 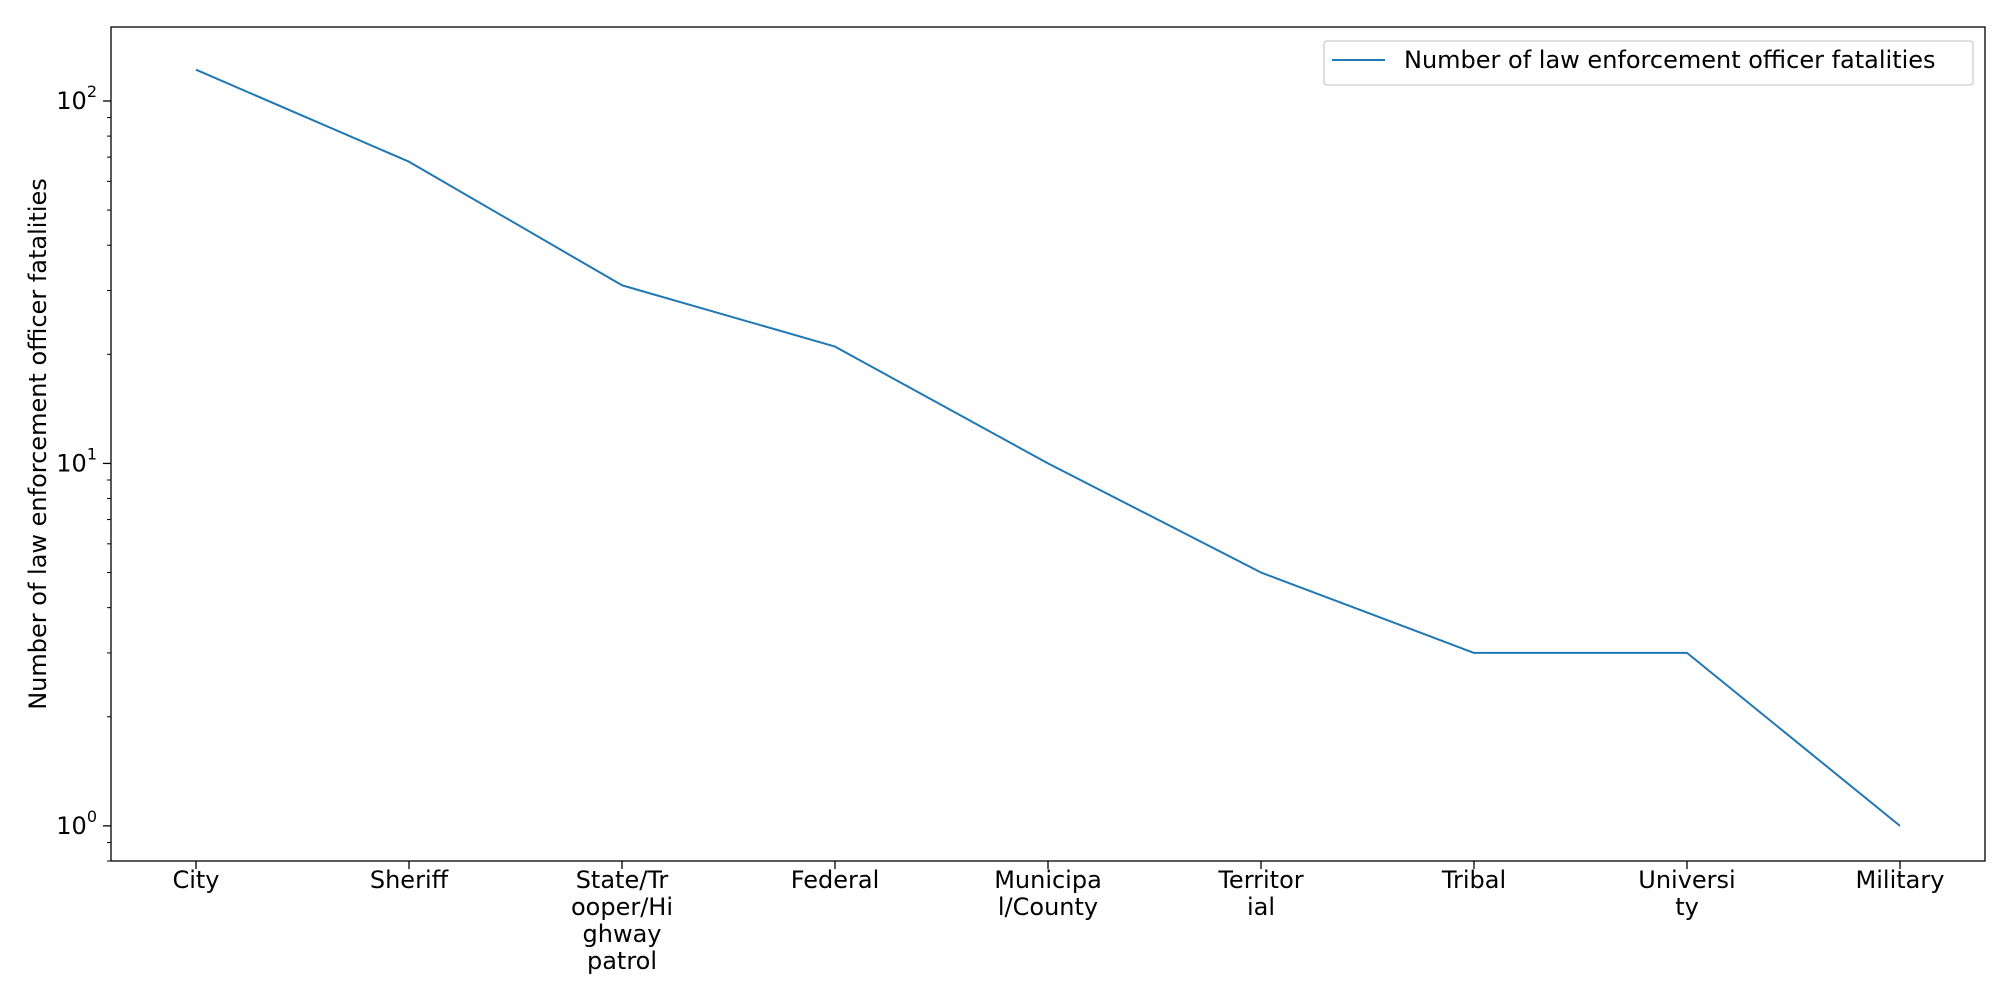 I want to click on y-tick-label: 10², so click(x=76, y=98).